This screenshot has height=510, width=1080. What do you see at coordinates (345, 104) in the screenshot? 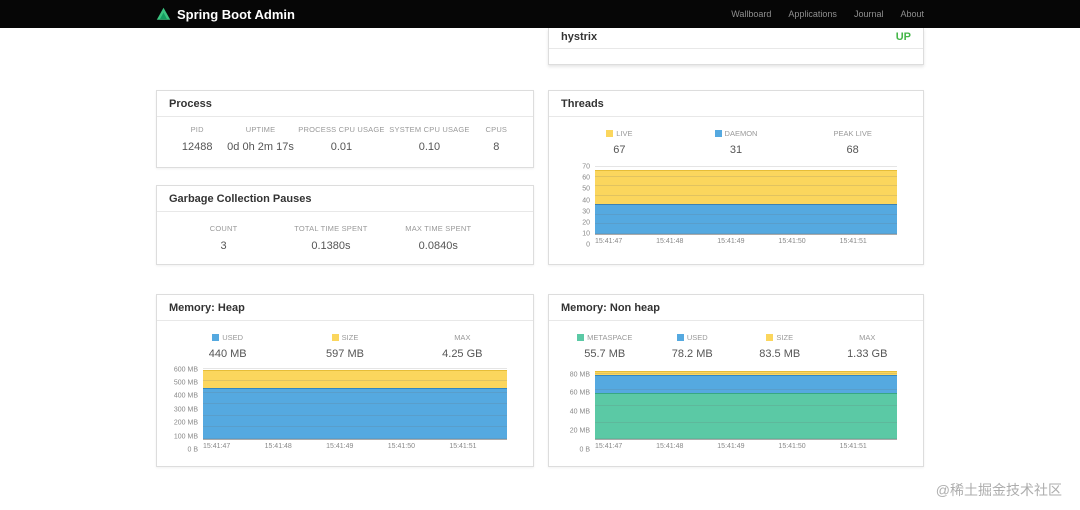
I see `process-card-title: Process` at bounding box center [345, 104].